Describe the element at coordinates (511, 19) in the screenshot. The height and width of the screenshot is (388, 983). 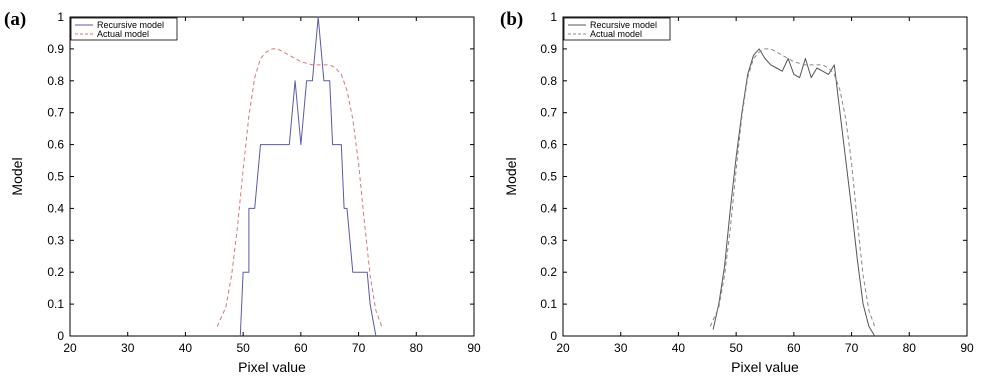
I see `panel-label: (b)` at that location.